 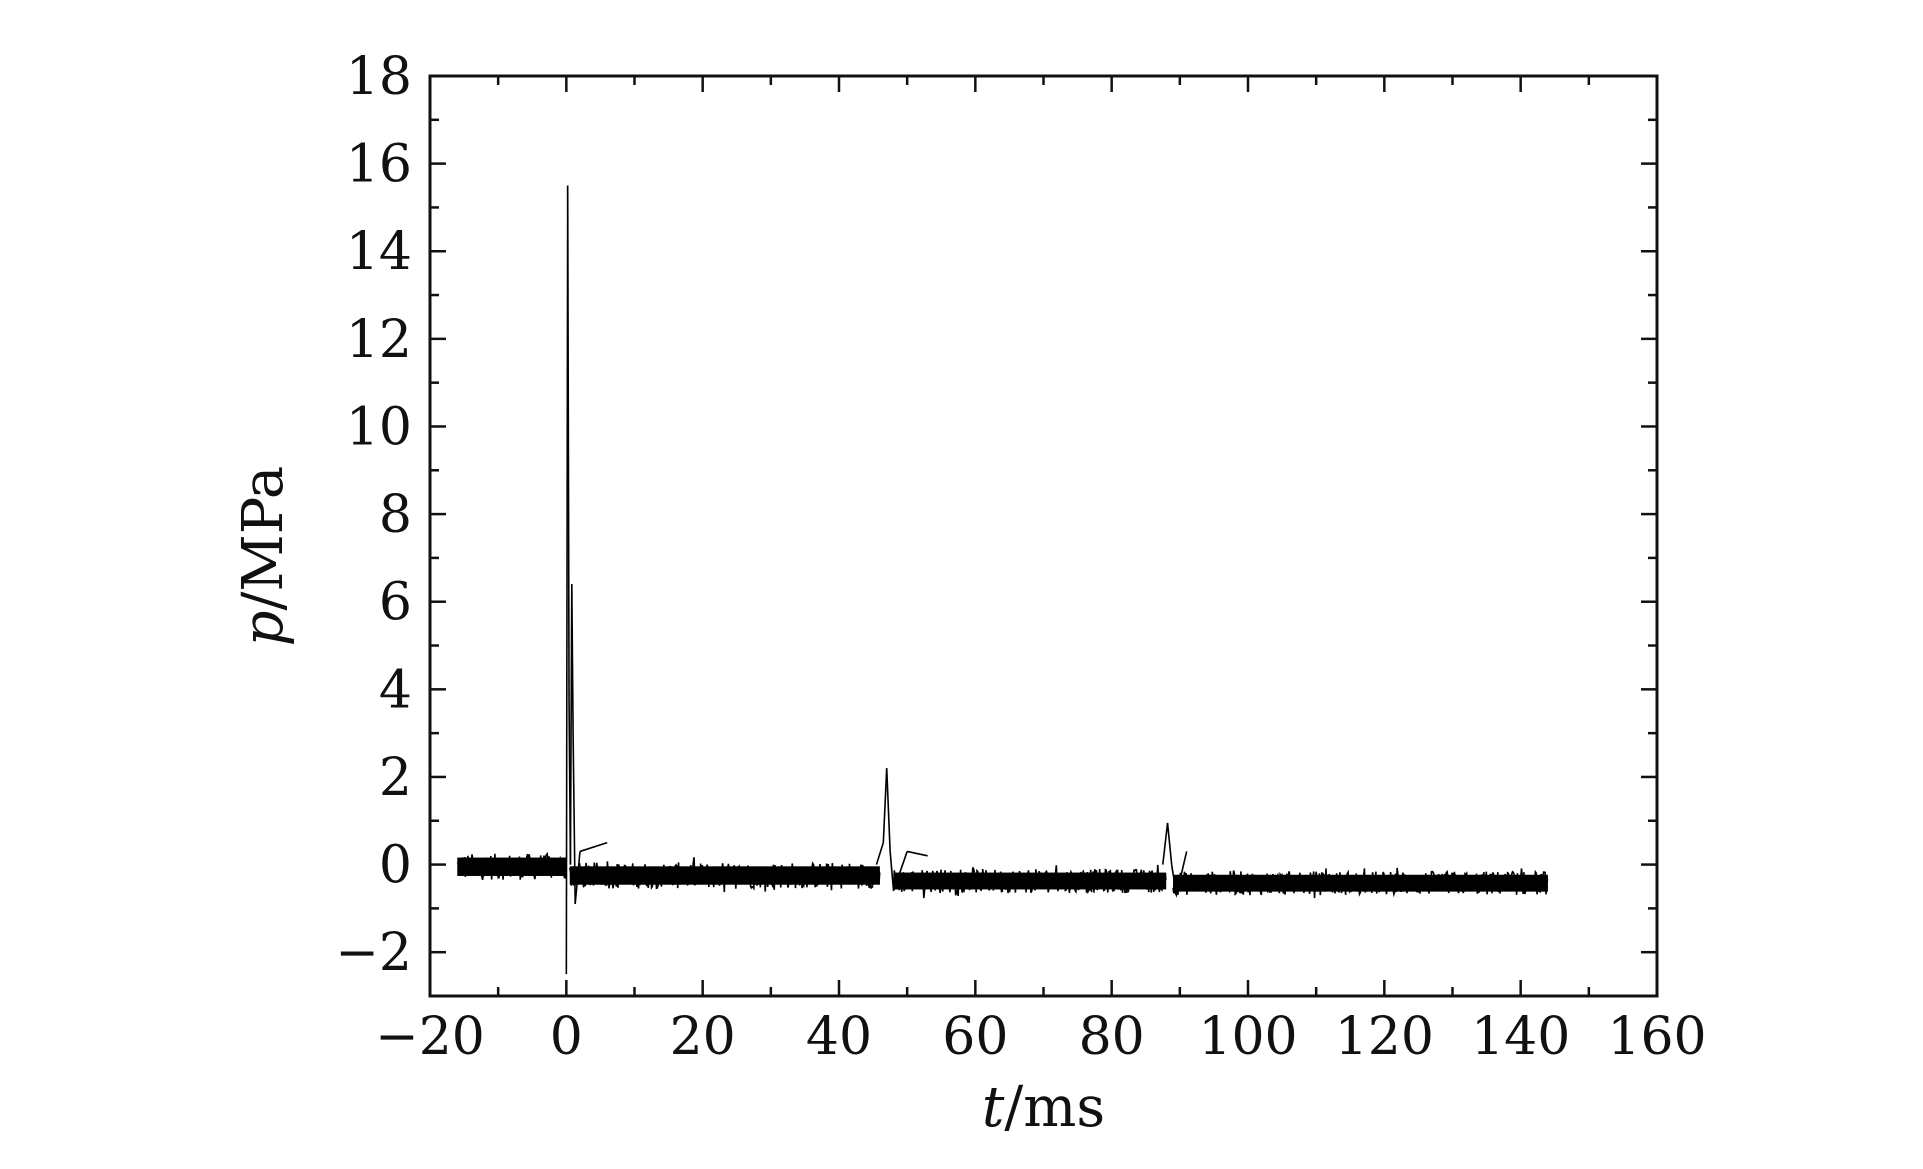 I want to click on x-tick-label: 80, so click(x=1112, y=1037).